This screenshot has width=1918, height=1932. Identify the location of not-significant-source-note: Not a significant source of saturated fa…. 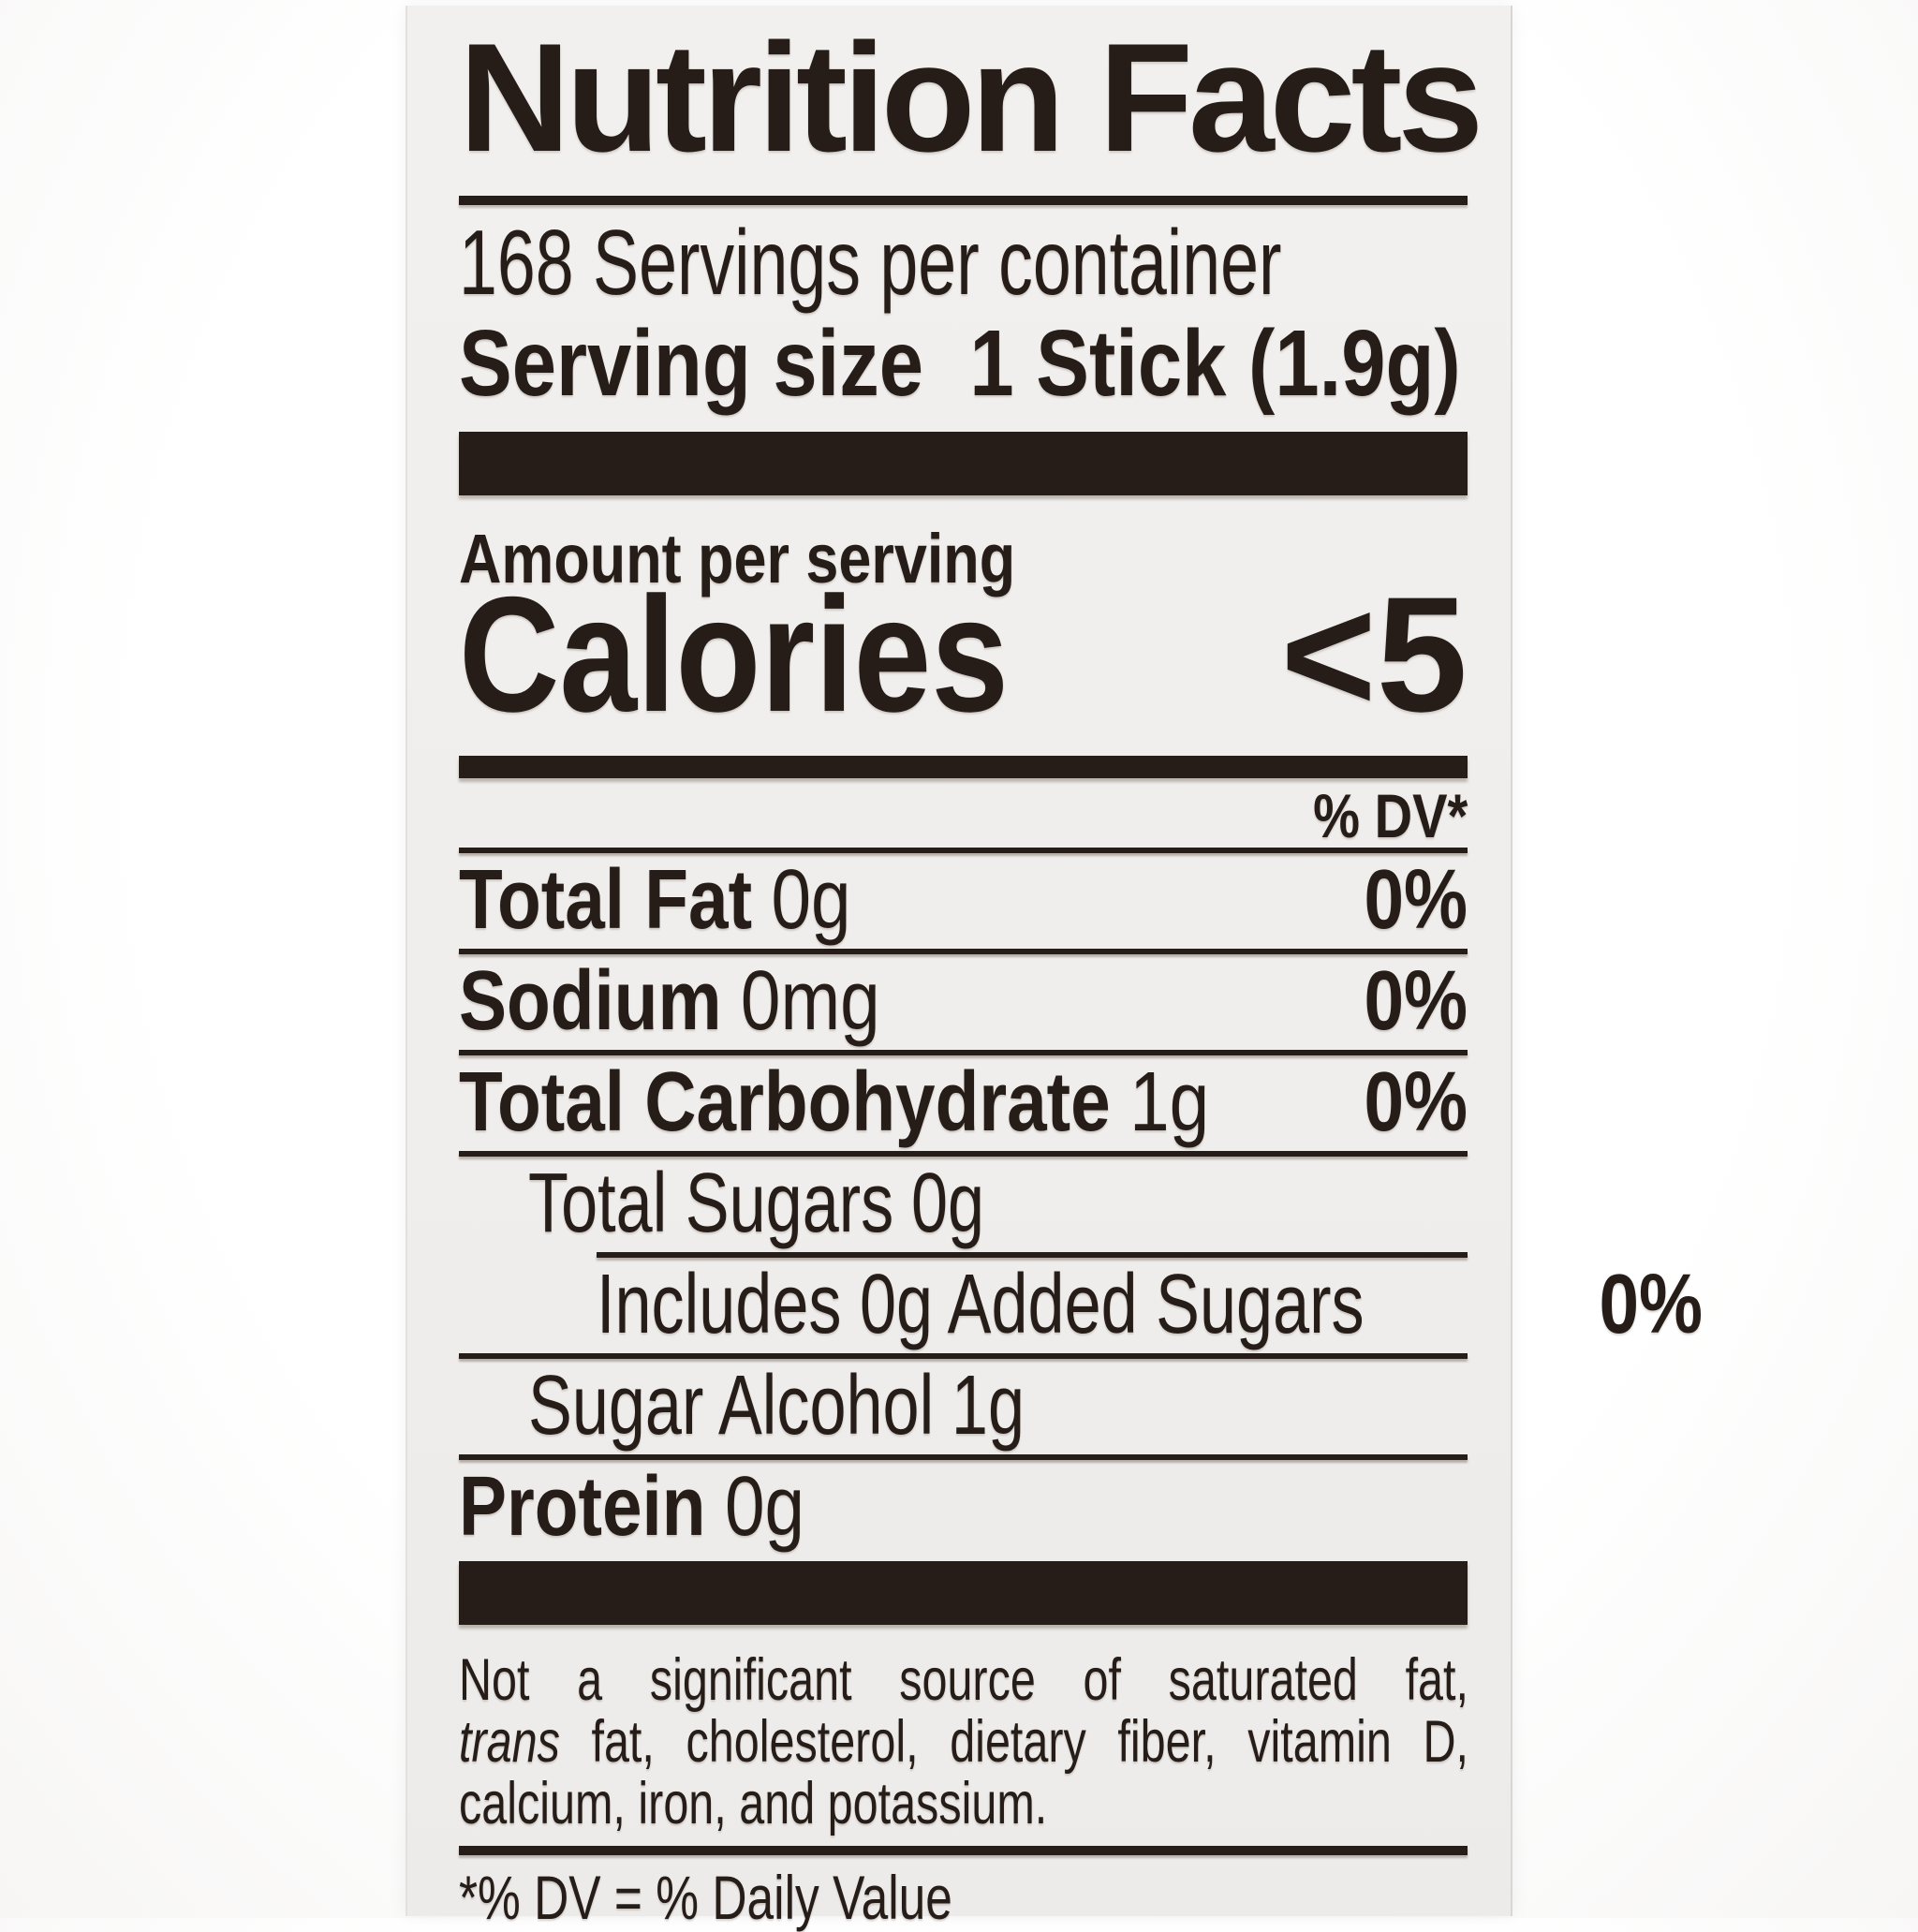
(963, 1742).